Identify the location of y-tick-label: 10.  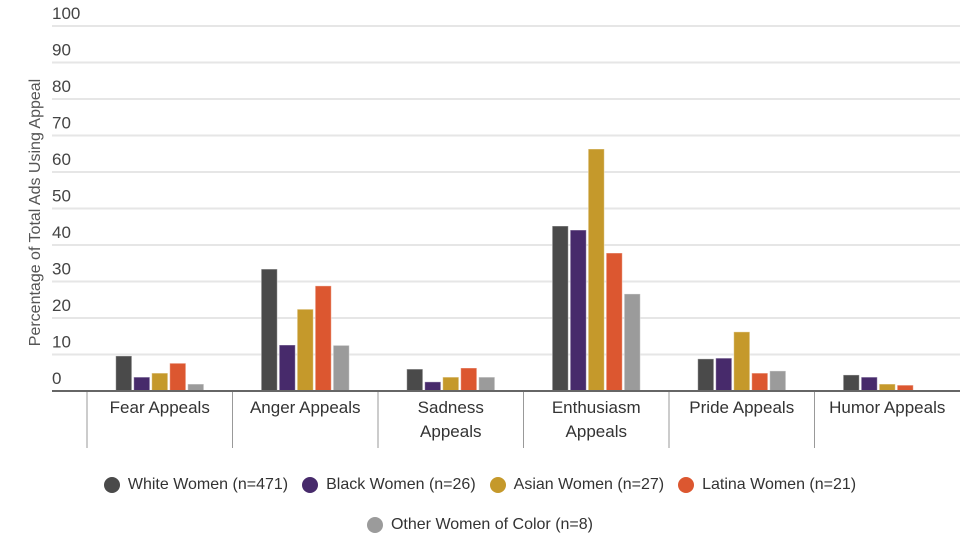
(61, 342).